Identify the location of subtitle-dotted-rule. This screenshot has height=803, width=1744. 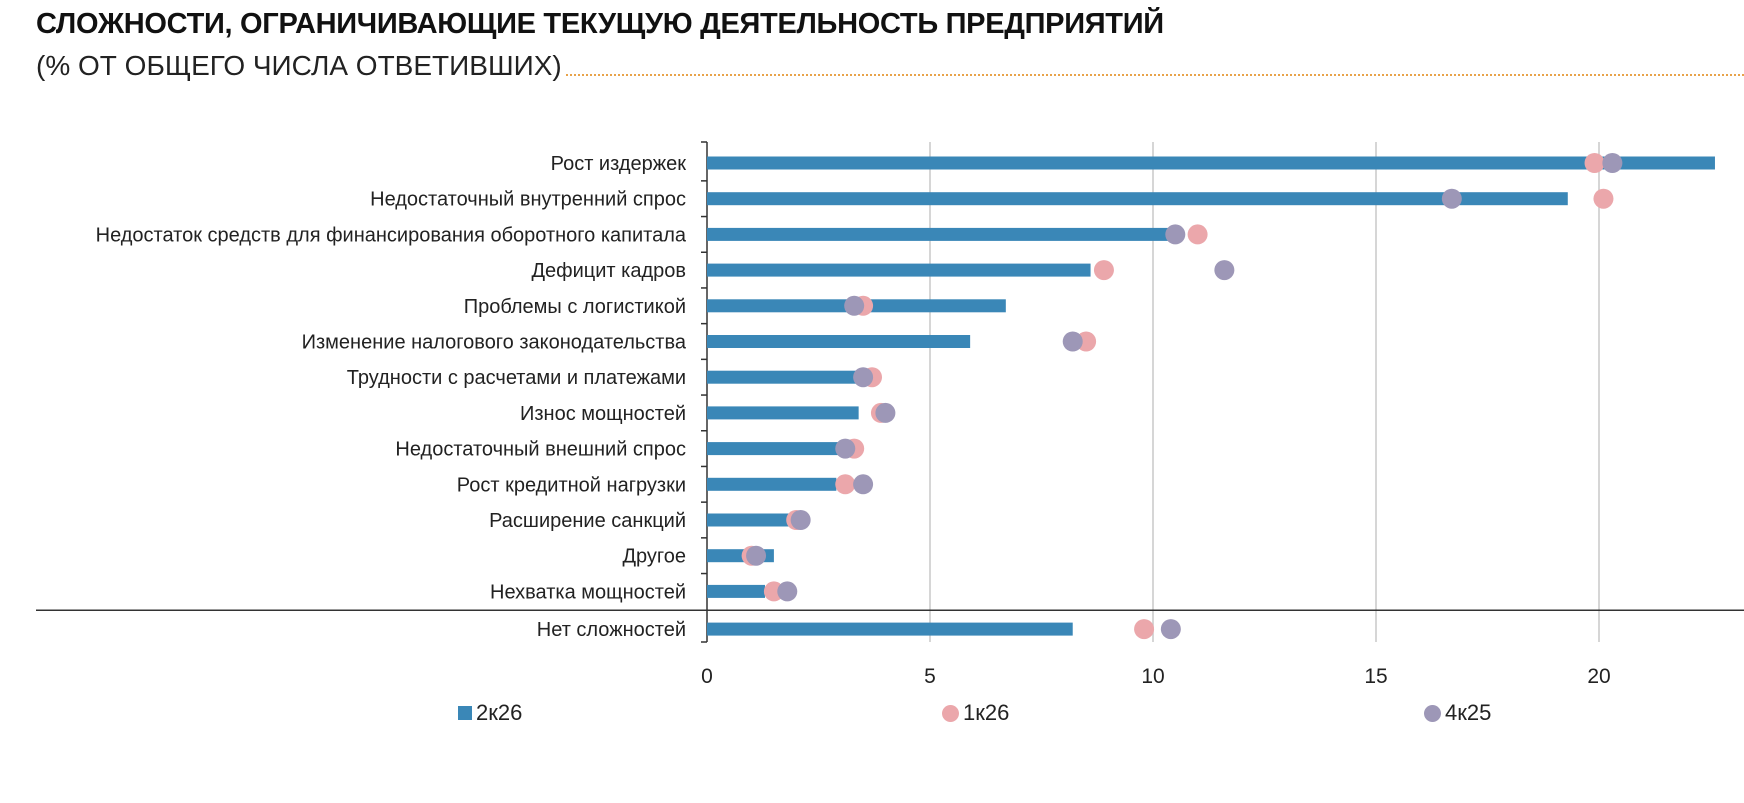
(1154, 75).